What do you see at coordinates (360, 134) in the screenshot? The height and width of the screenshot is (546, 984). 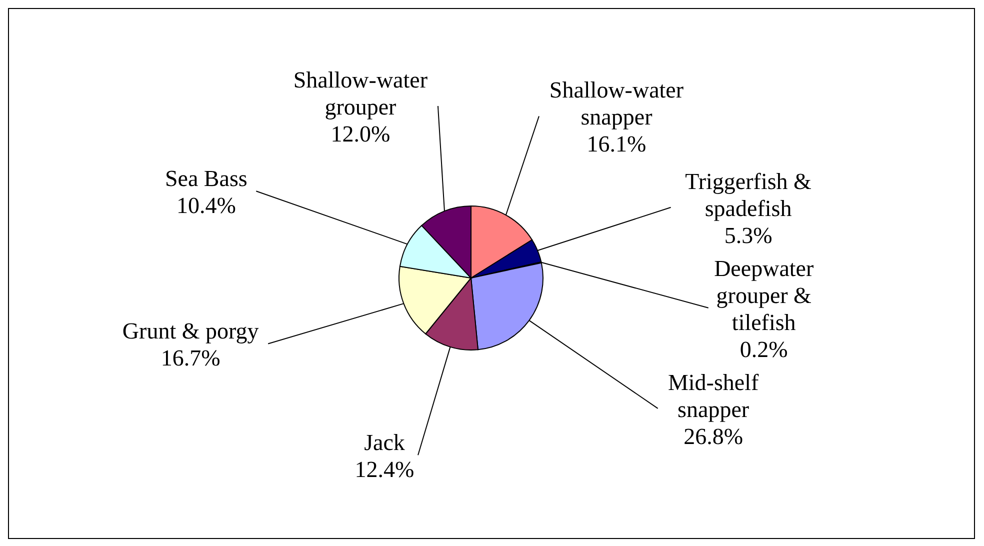 I see `data-label: 12.0%` at bounding box center [360, 134].